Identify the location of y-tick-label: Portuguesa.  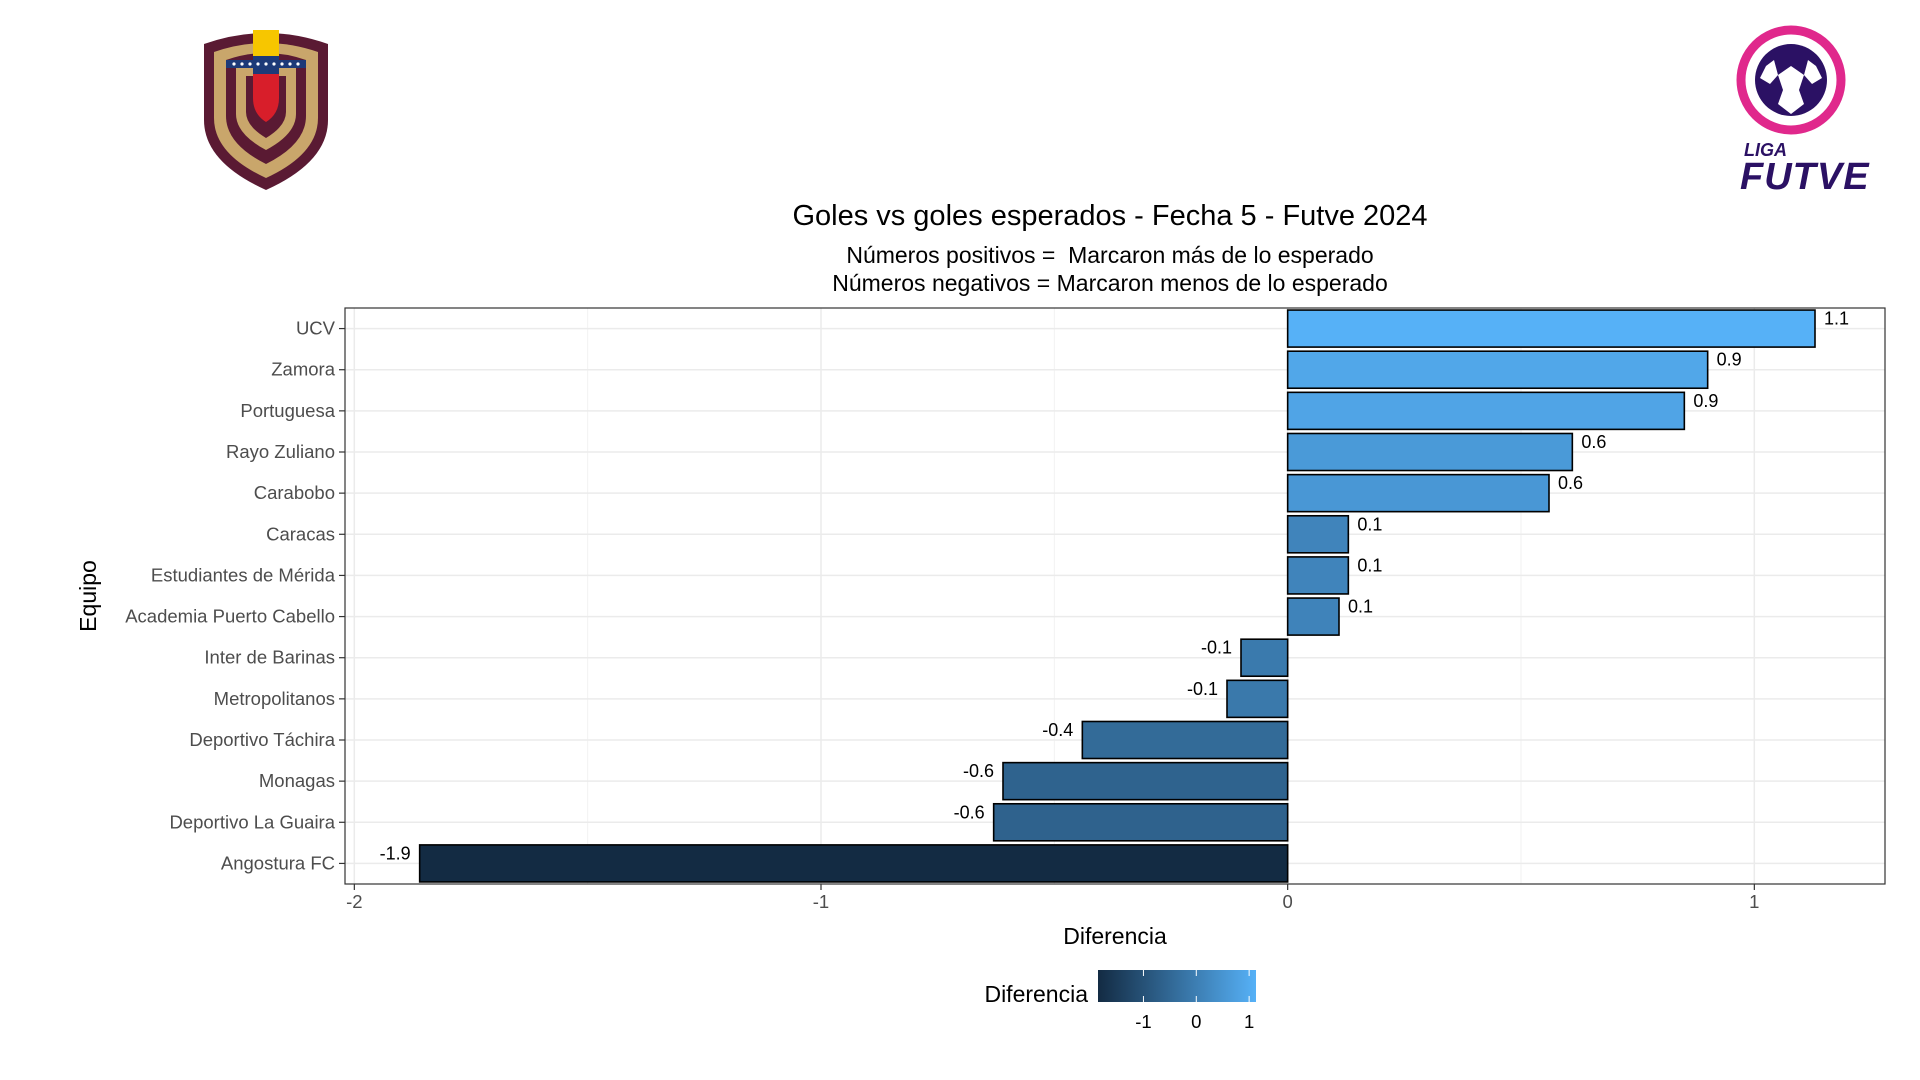
(287, 410).